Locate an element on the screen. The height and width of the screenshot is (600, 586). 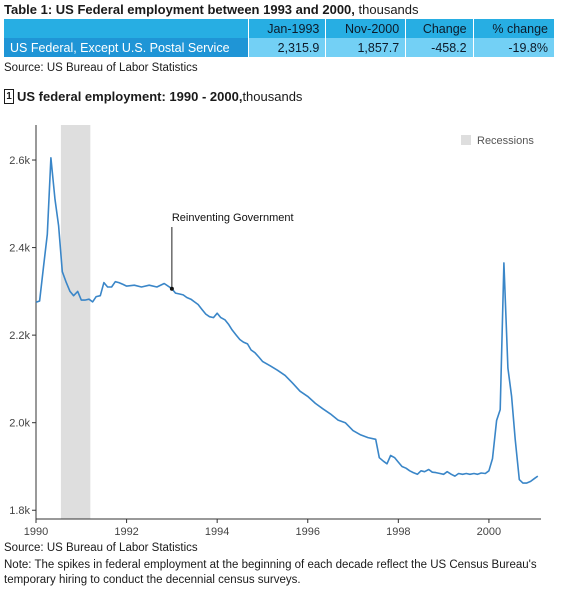
table-header-blank is located at coordinates (126, 28).